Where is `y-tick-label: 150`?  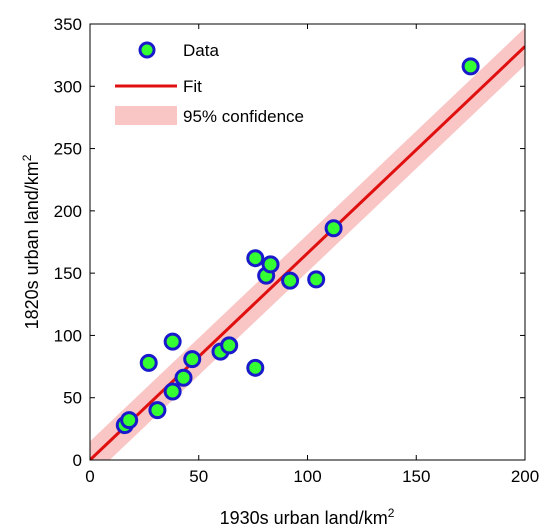
y-tick-label: 150 is located at coordinates (68, 273).